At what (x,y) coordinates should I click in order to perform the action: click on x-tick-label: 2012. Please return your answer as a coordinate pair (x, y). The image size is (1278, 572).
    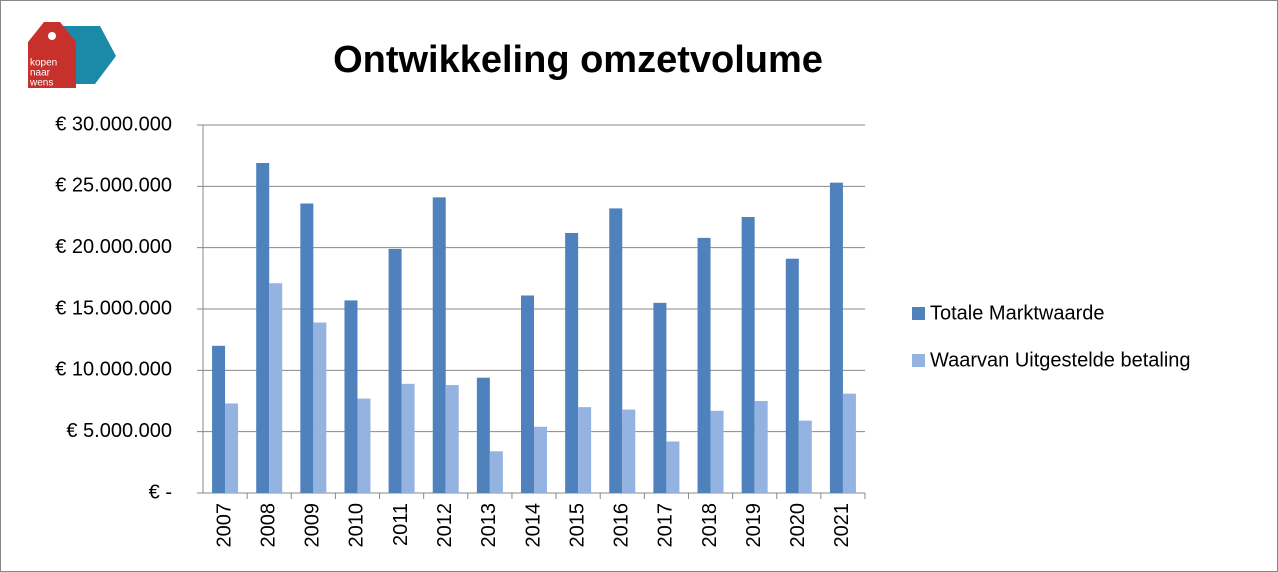
    Looking at the image, I should click on (445, 525).